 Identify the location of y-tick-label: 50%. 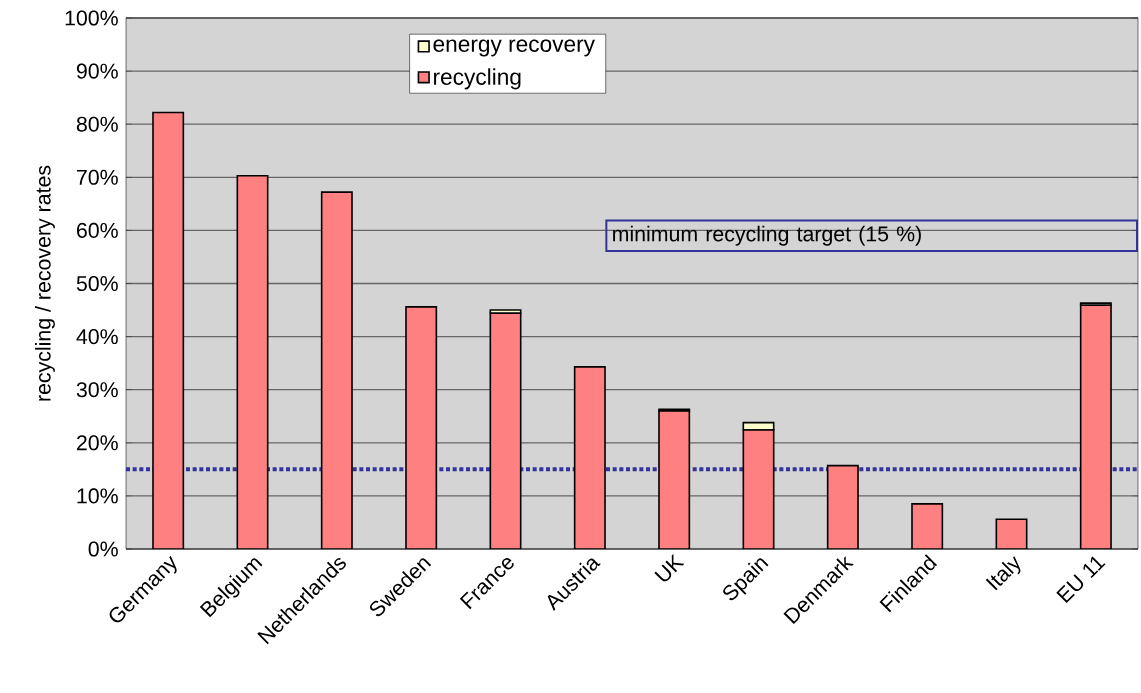
(97, 283).